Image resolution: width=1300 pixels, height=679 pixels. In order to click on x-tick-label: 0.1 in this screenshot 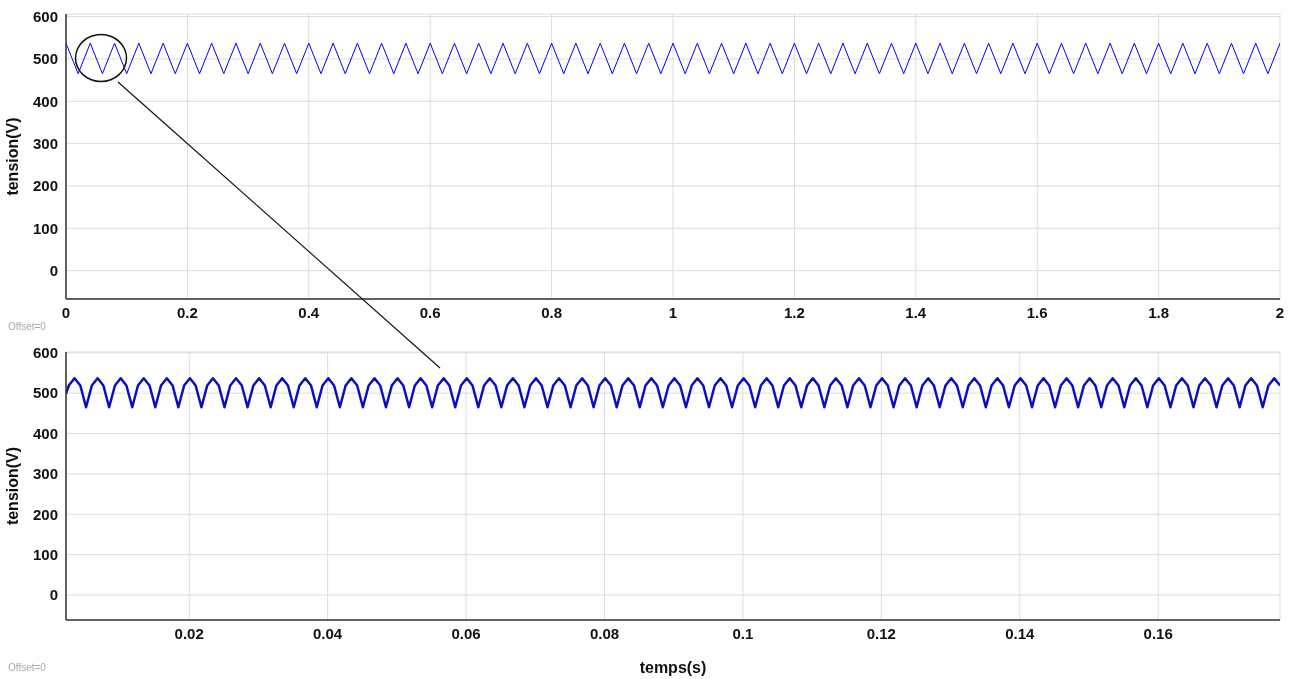, I will do `click(743, 633)`.